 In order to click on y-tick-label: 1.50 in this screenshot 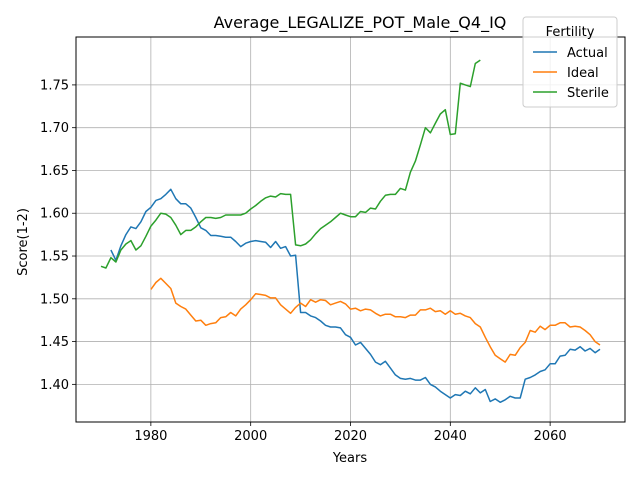, I will do `click(54, 299)`.